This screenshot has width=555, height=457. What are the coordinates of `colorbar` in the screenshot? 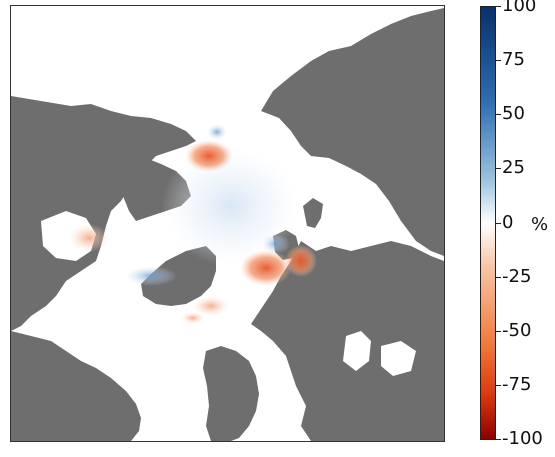 It's located at (488, 223).